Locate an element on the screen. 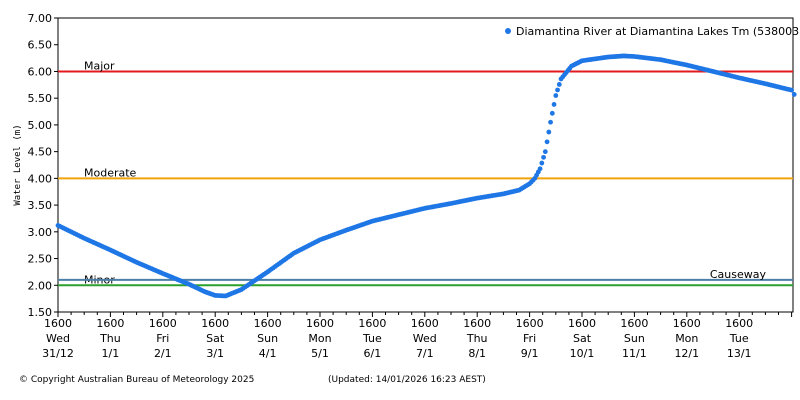 The width and height of the screenshot is (800, 400). x-tick-date: 1/1 is located at coordinates (111, 353).